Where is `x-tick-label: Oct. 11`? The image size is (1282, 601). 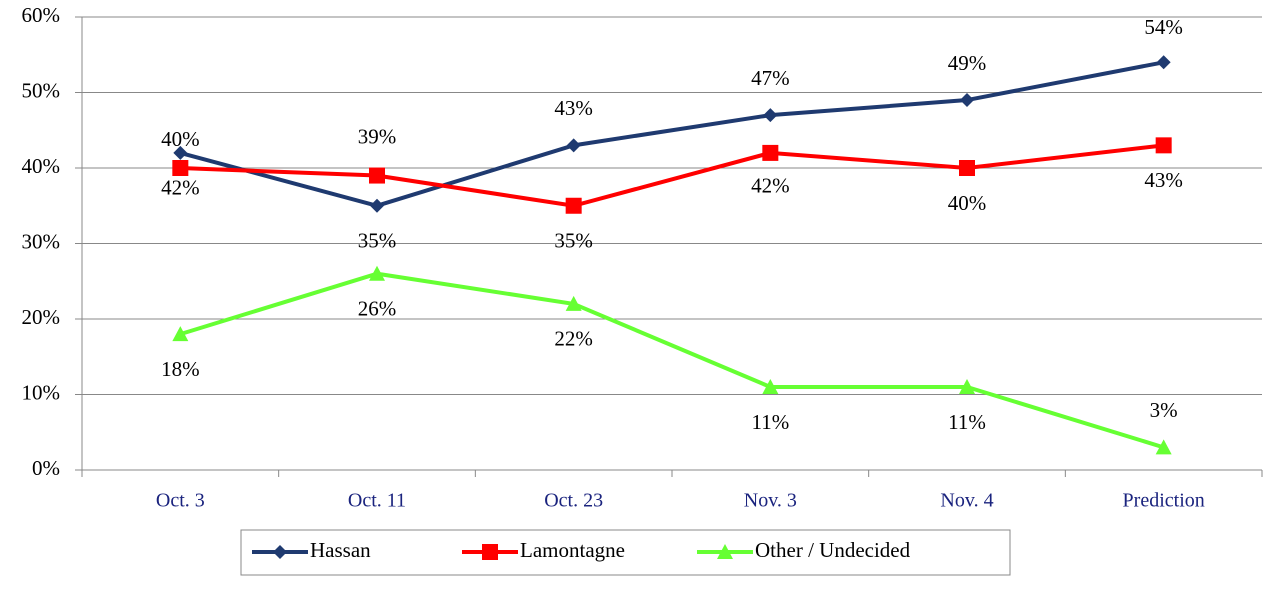
x-tick-label: Oct. 11 is located at coordinates (377, 501).